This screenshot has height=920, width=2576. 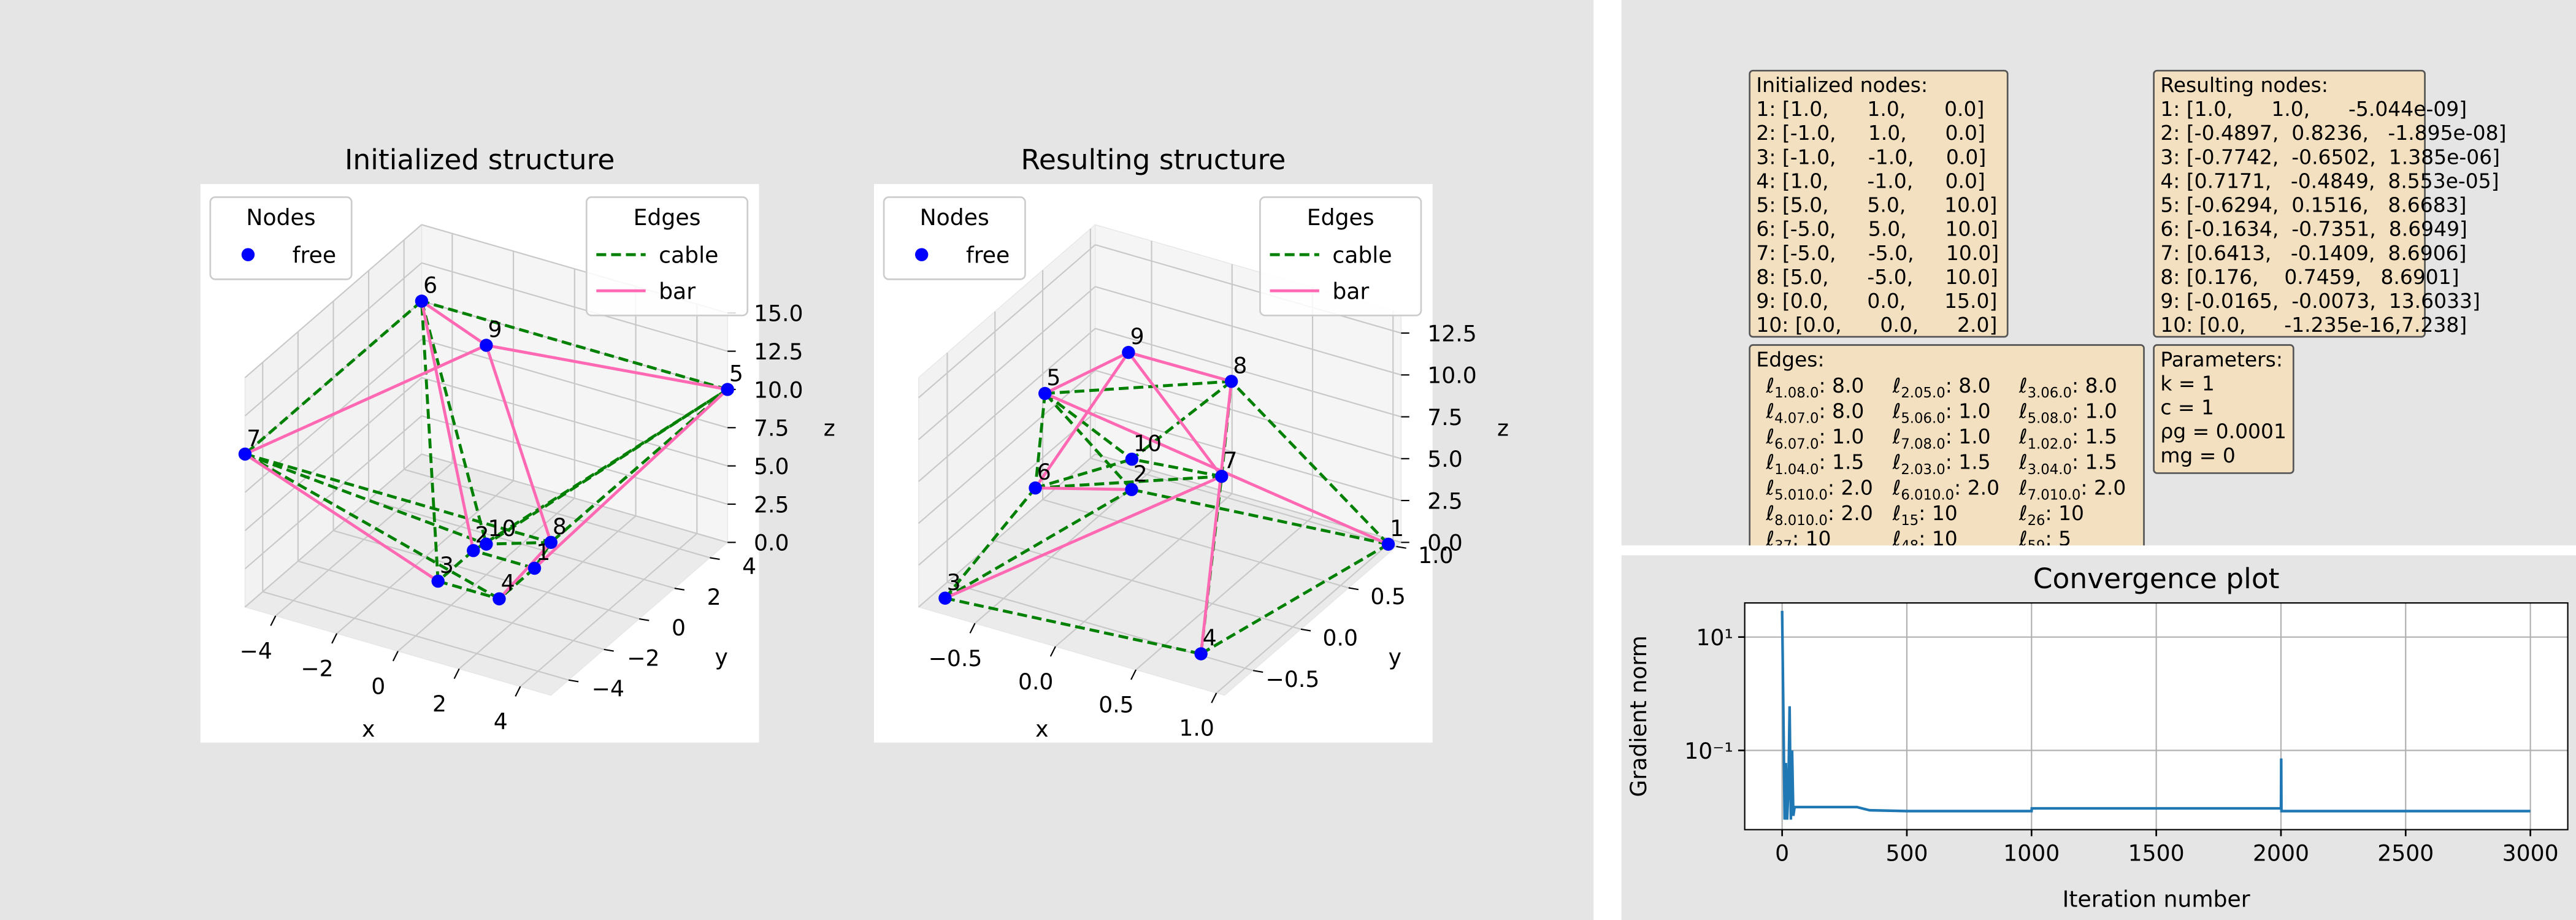 What do you see at coordinates (1053, 377) in the screenshot?
I see `node-label: 5` at bounding box center [1053, 377].